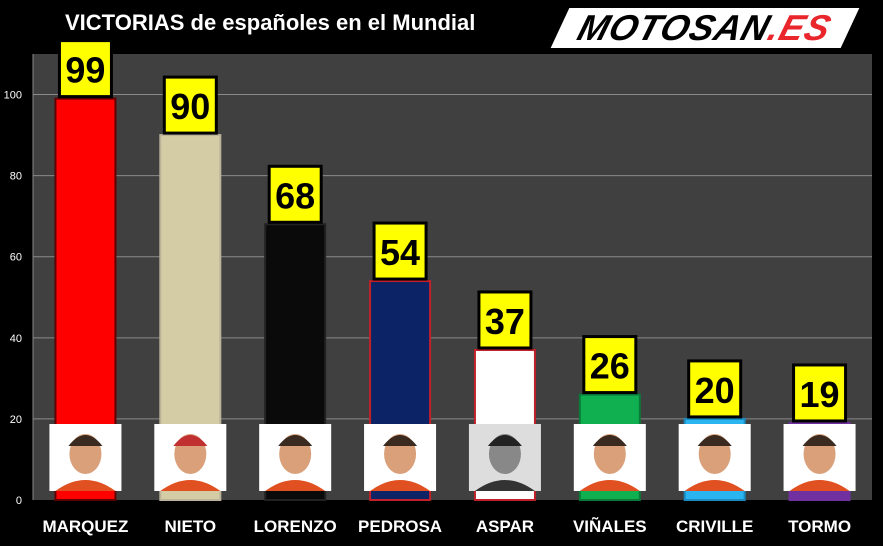  Describe the element at coordinates (295, 526) in the screenshot. I see `x-category-label: LORENZO` at that location.